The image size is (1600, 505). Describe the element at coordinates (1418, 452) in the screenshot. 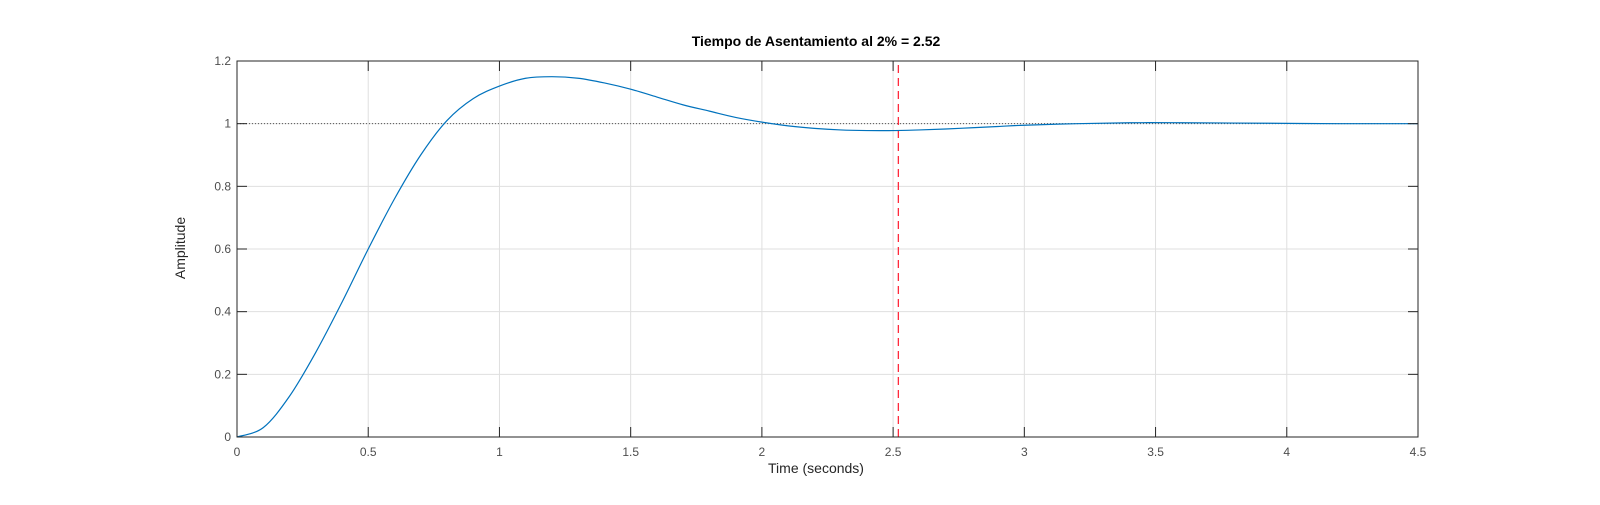

I see `x-tick-label: 4.5` at that location.